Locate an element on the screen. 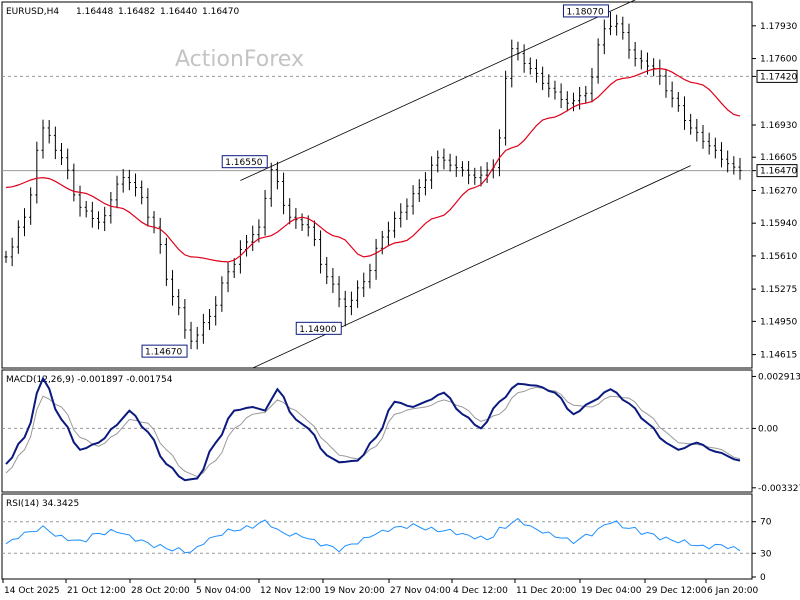  time-tick-label-5: 19 Nov 20:00 is located at coordinates (354, 591).